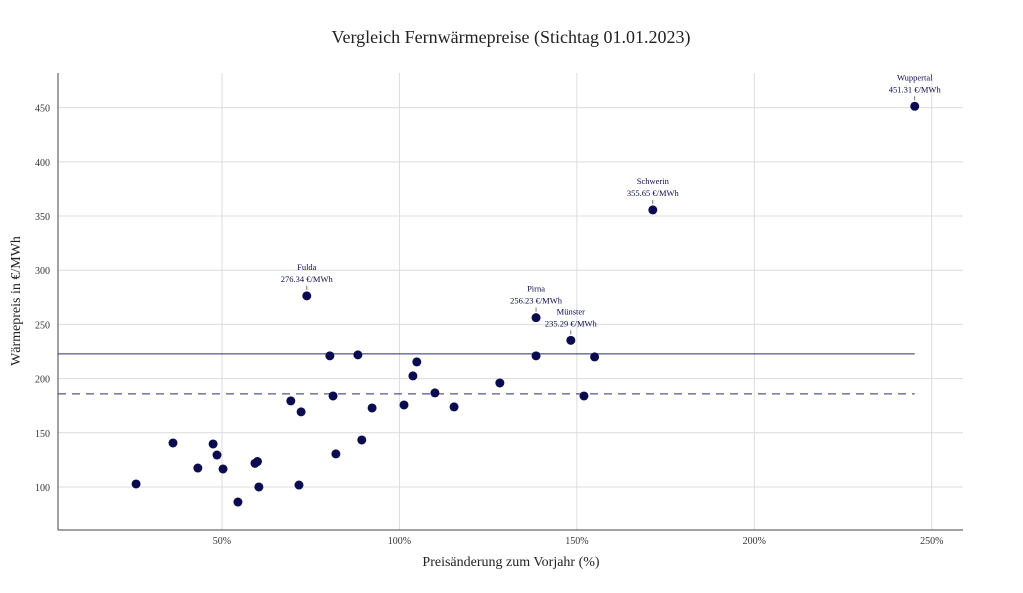 This screenshot has height=593, width=1023. I want to click on x-tick-label: 200%, so click(754, 541).